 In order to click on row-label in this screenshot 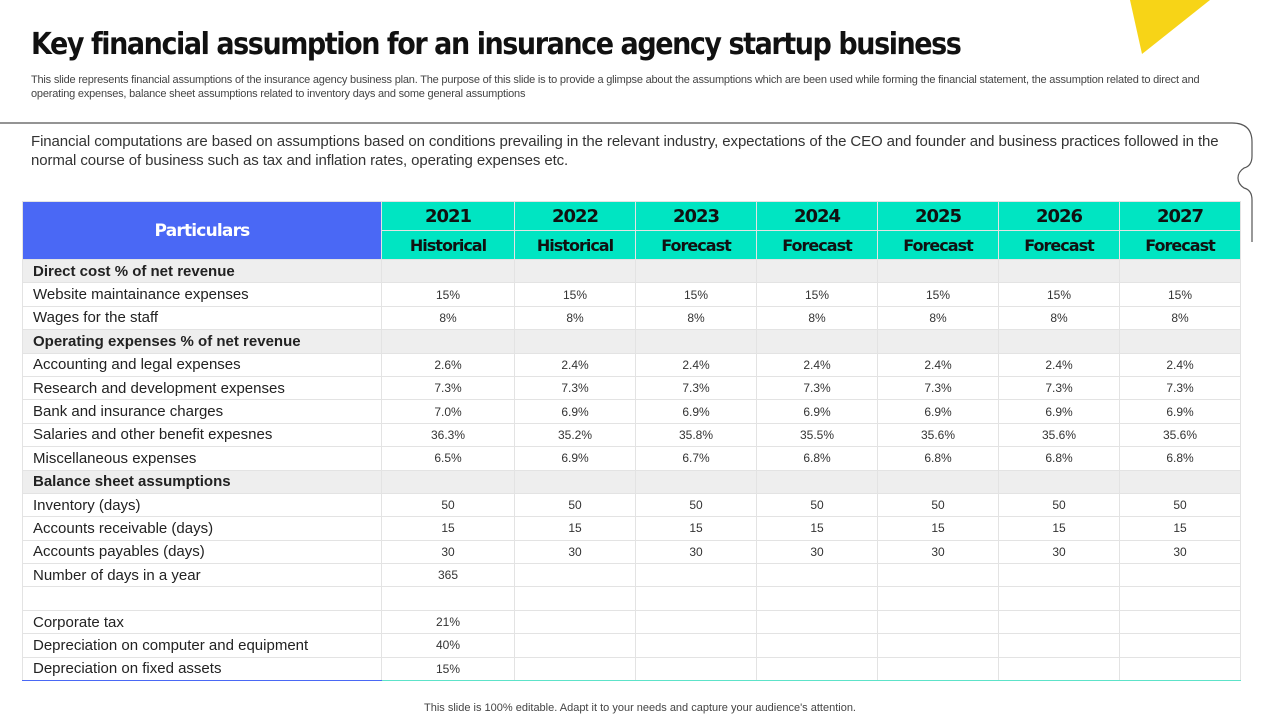, I will do `click(202, 598)`.